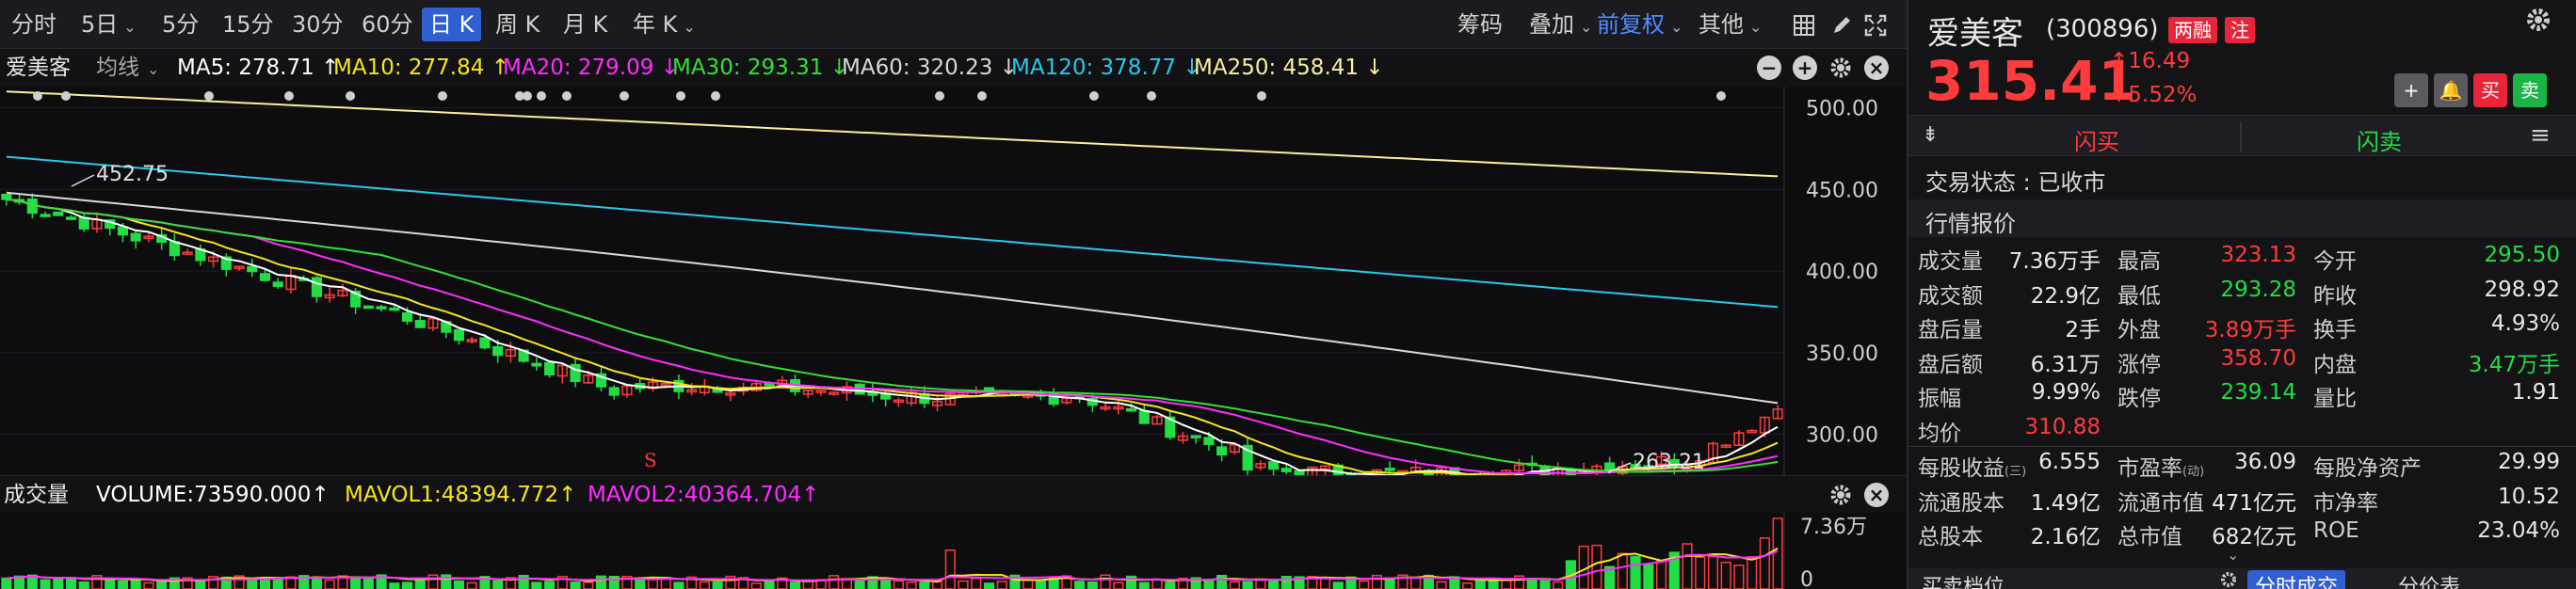  I want to click on forward-adjust-button: 前复权 ⌄, so click(1640, 24).